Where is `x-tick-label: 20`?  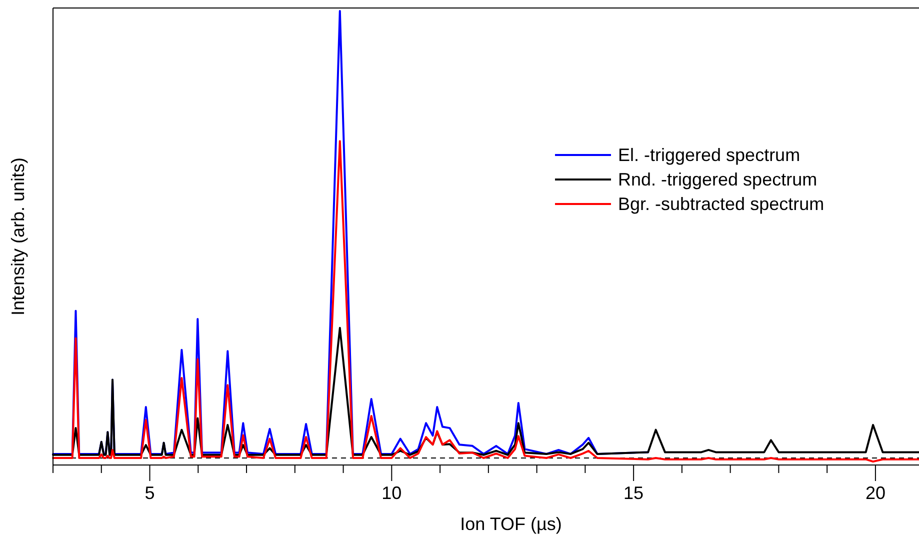 x-tick-label: 20 is located at coordinates (875, 493).